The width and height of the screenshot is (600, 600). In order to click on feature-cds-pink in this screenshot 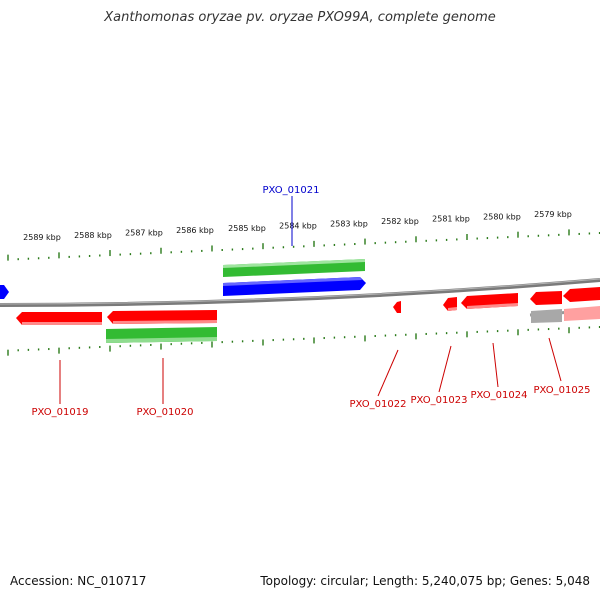, I will do `click(582, 313)`.